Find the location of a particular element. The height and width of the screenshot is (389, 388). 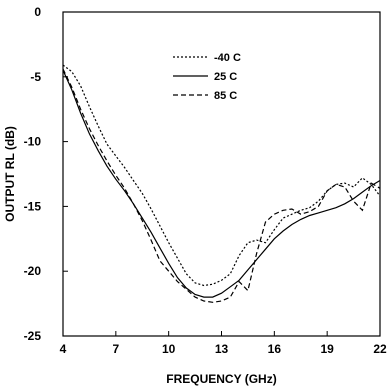

legend: -40 C 25 C 85 C is located at coordinates (207, 77).